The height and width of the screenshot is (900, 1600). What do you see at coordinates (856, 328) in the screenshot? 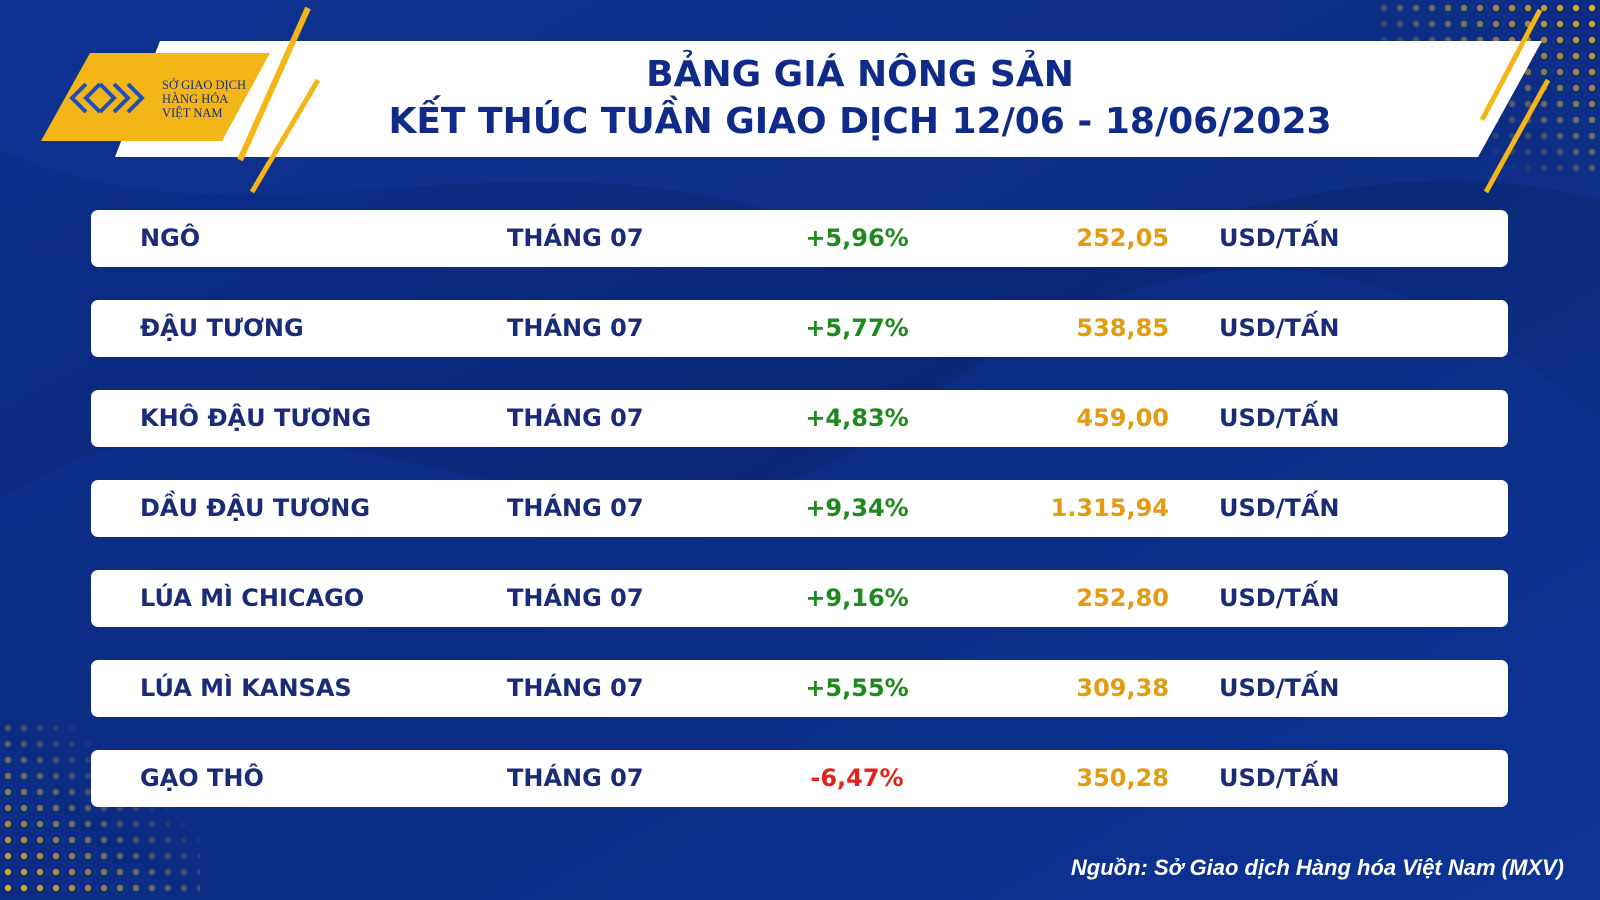
I see `weekly-change: +5,77%` at bounding box center [856, 328].